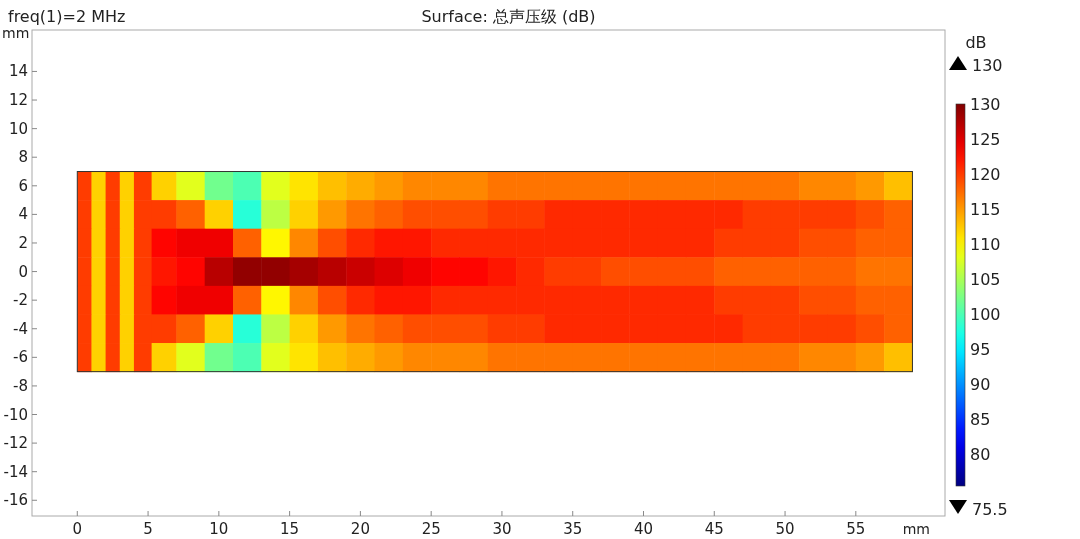 Image resolution: width=1080 pixels, height=539 pixels. I want to click on y-tick-label: 8, so click(23, 157).